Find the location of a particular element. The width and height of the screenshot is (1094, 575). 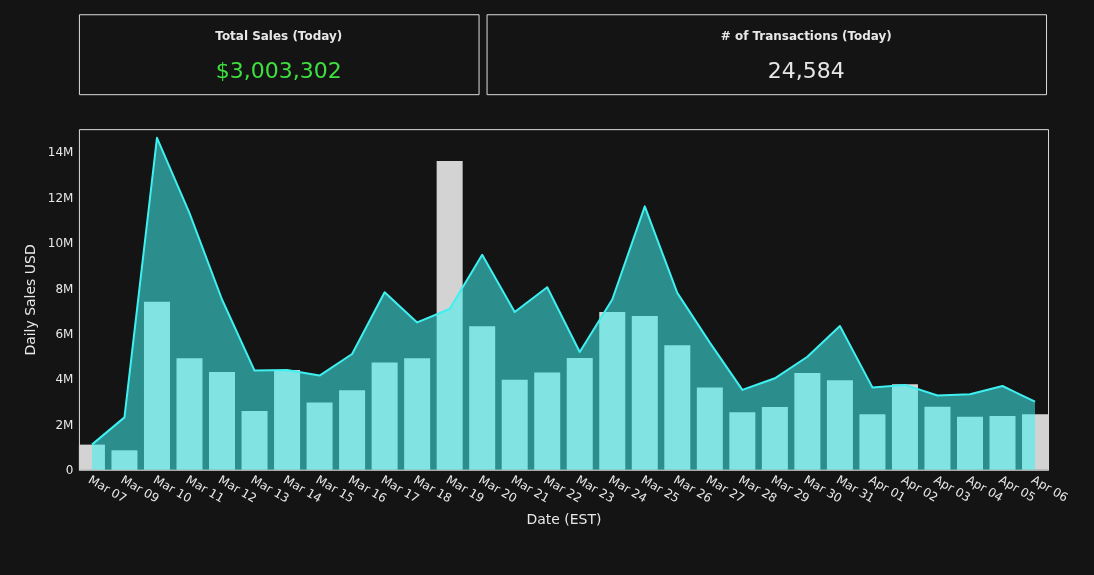

text: Total Sales (Today) is located at coordinates (279, 36).